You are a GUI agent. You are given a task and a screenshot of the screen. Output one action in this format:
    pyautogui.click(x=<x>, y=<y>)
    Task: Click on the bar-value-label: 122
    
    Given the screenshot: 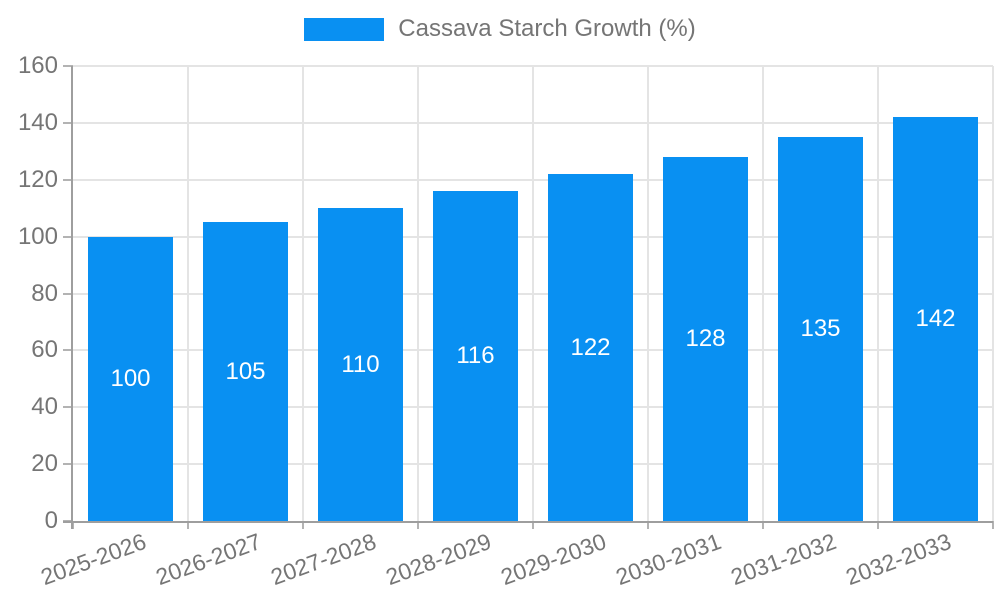 What is the action you would take?
    pyautogui.click(x=590, y=347)
    